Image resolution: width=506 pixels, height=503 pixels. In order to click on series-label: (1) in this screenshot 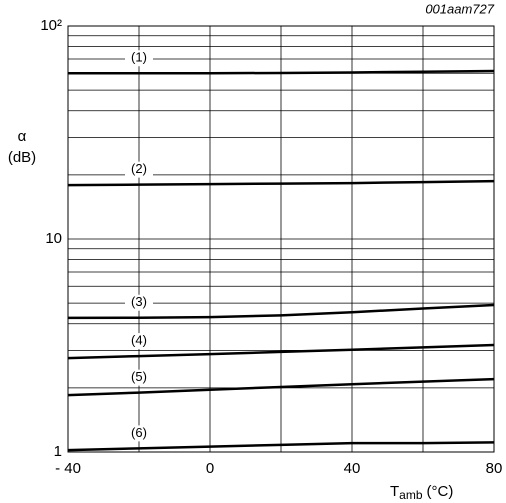, I will do `click(139, 57)`.